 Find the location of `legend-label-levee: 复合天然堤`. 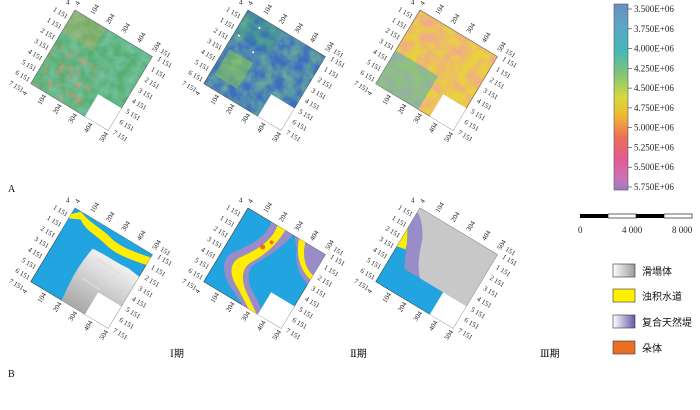

legend-label-levee: 复合天然堤 is located at coordinates (667, 322).